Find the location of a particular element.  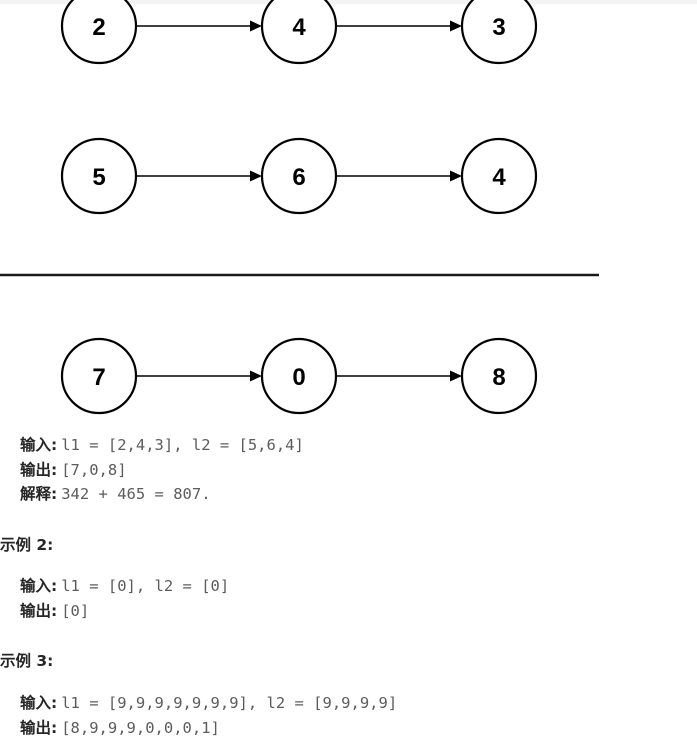

example1-input-line: 输入: l1 = [2,4,3], l2 = [5,6,4] is located at coordinates (162, 445).